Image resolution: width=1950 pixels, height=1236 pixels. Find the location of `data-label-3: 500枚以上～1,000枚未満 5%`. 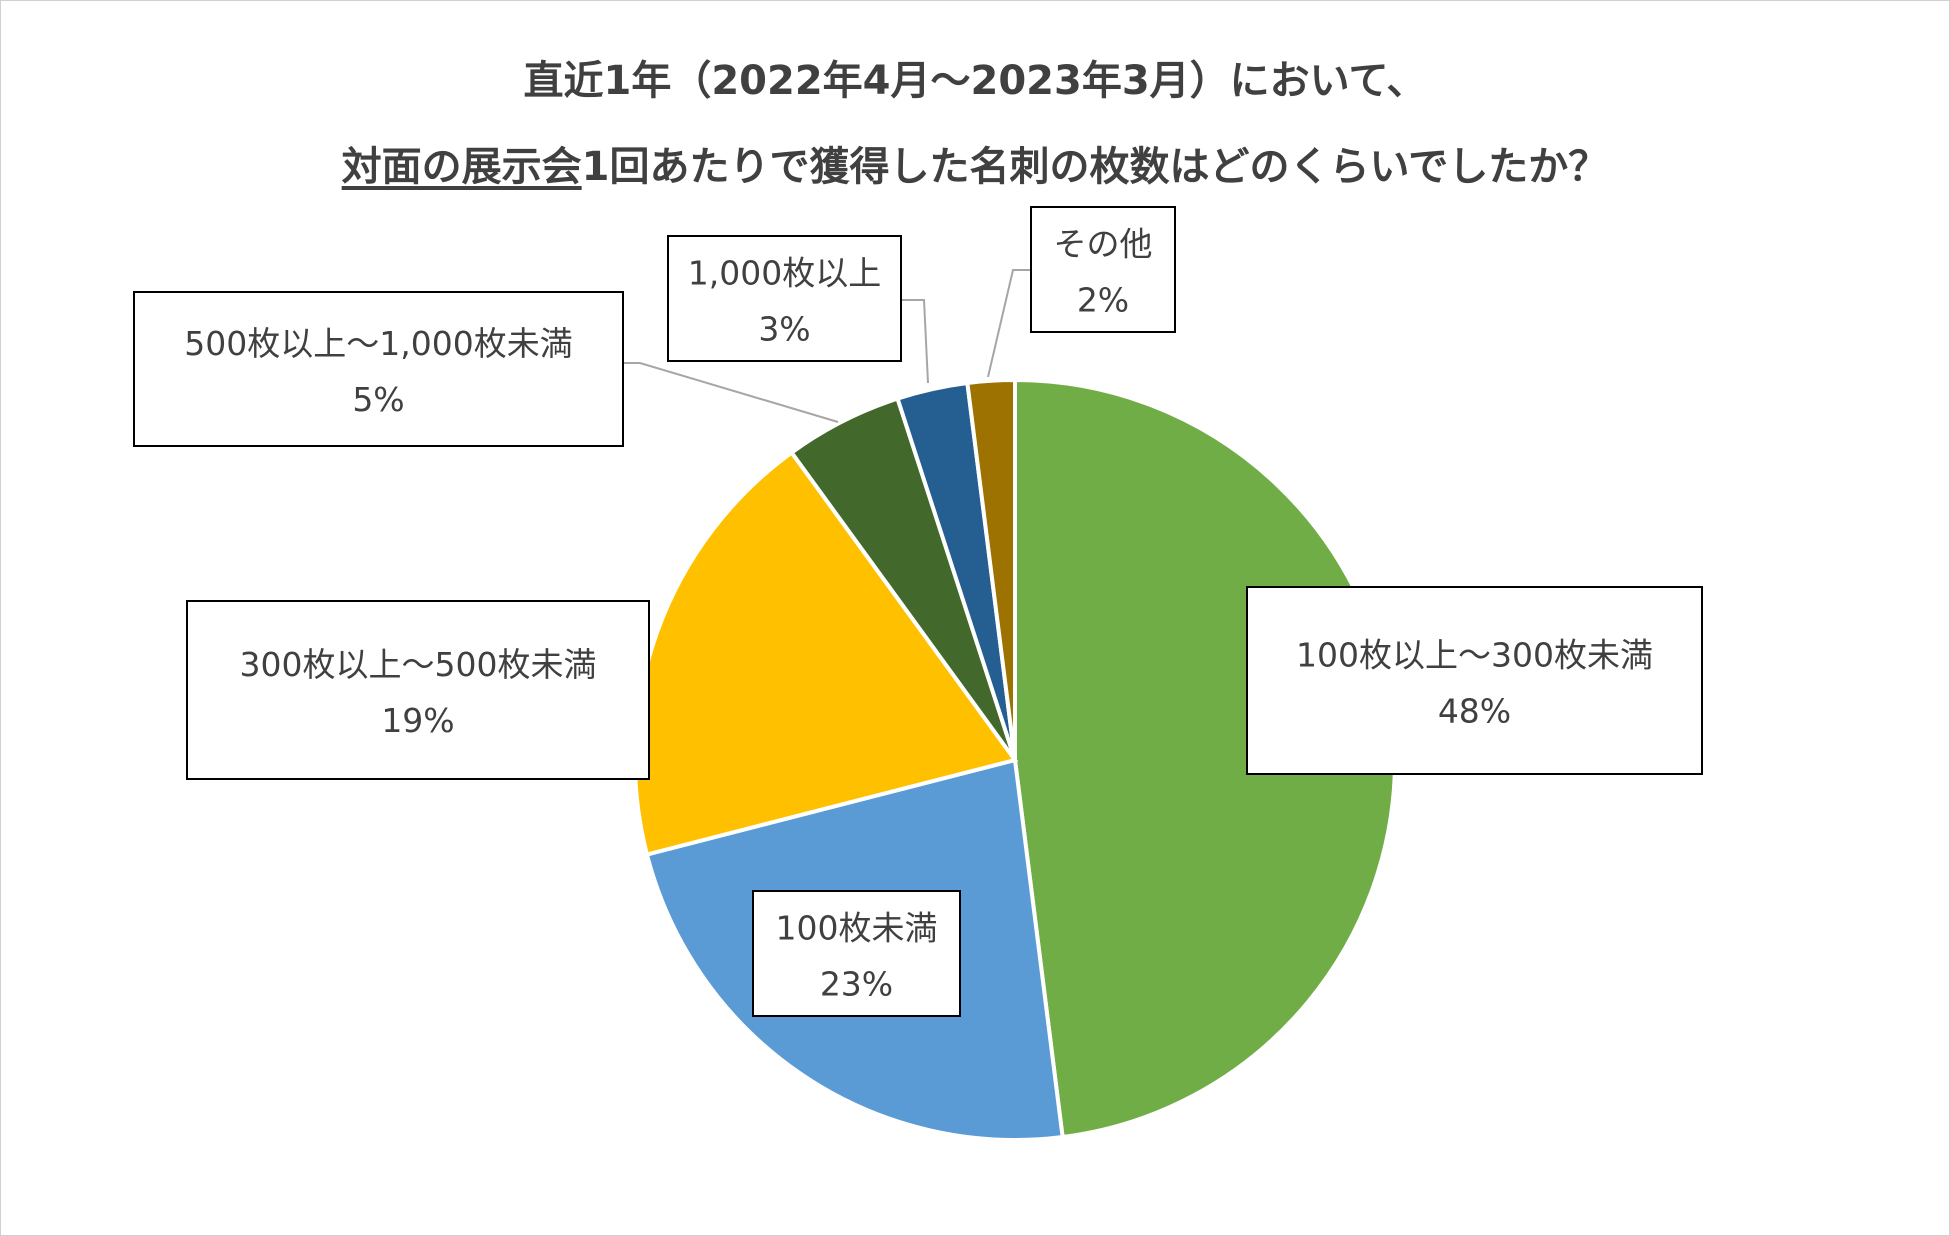

data-label-3: 500枚以上～1,000枚未満 5% is located at coordinates (378, 369).